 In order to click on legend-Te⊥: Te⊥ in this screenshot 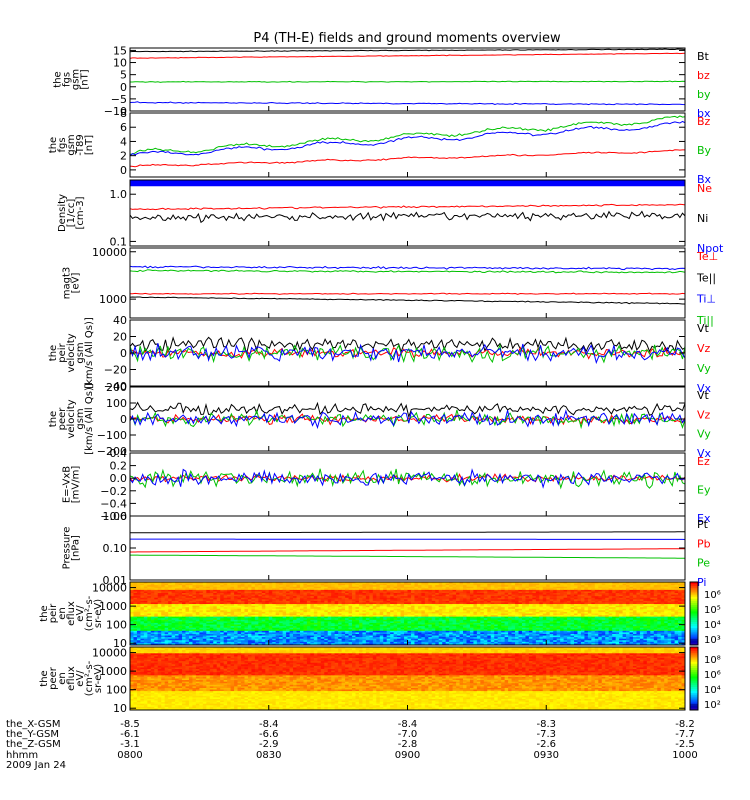, I will do `click(707, 256)`.